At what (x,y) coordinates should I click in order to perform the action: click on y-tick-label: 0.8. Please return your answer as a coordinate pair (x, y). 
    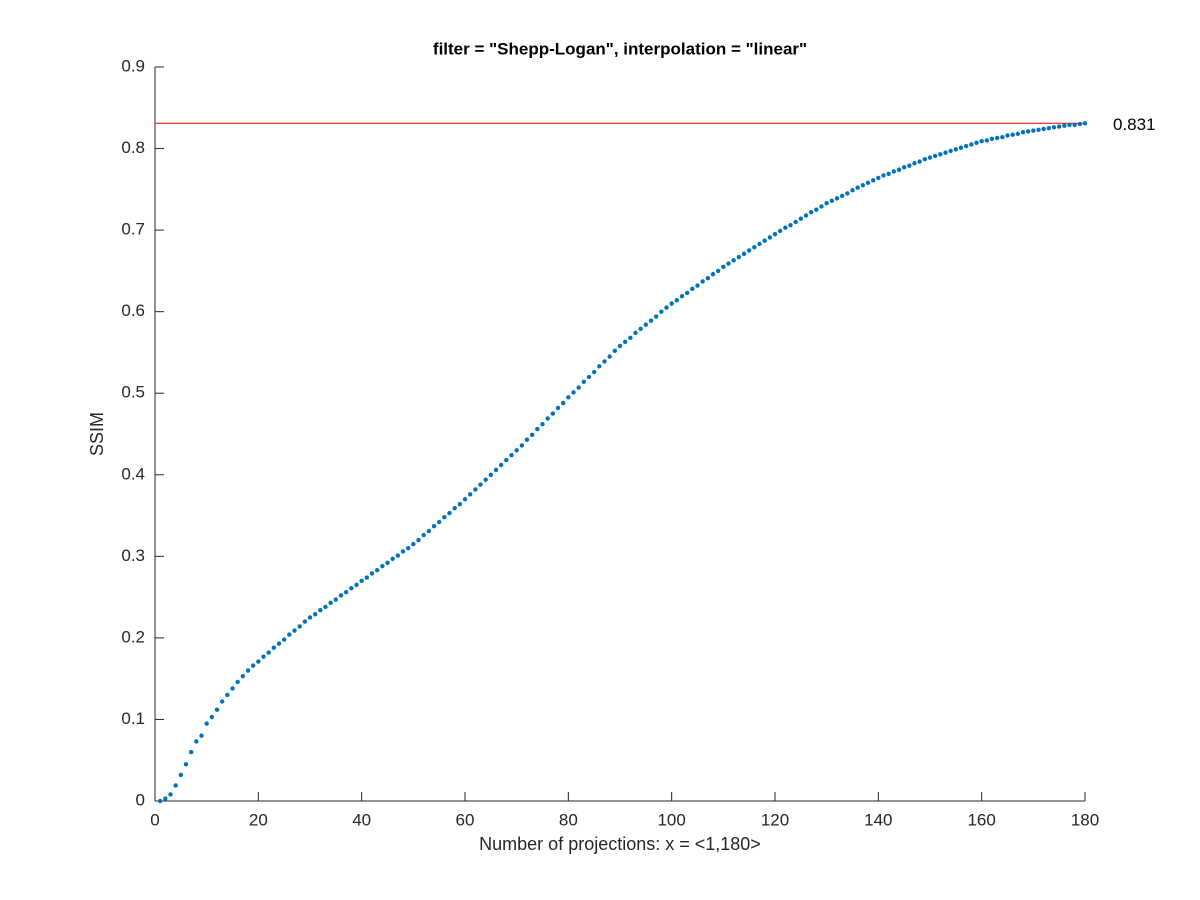
    Looking at the image, I should click on (133, 147).